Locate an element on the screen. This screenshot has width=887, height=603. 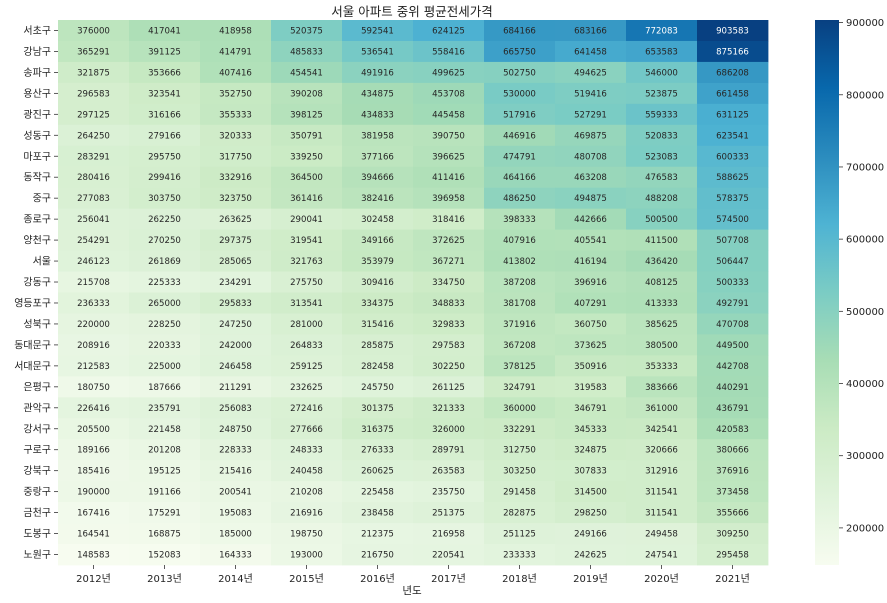
cell-value-label: 684166 is located at coordinates (519, 31).